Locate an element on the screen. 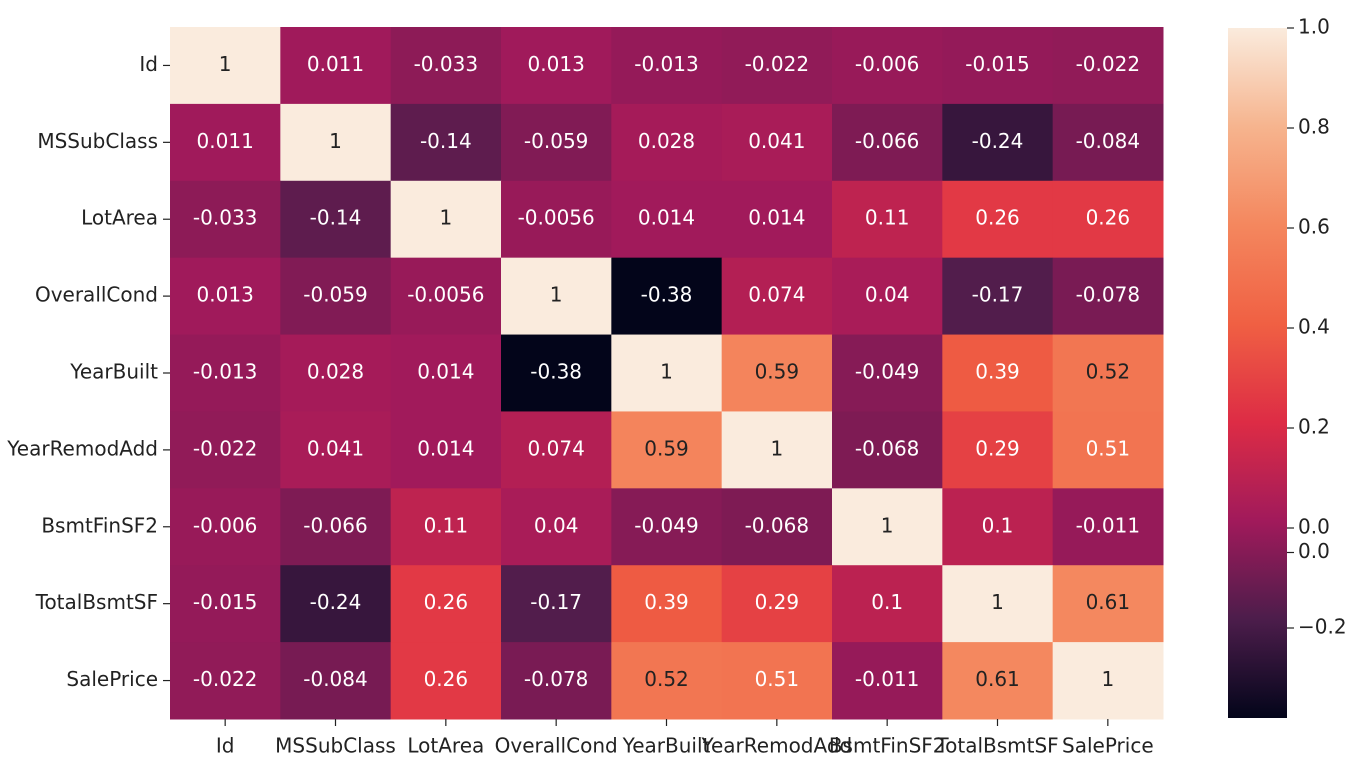 This screenshot has width=1360, height=784. x-tick-label: TotalBsmtSF is located at coordinates (996, 746).